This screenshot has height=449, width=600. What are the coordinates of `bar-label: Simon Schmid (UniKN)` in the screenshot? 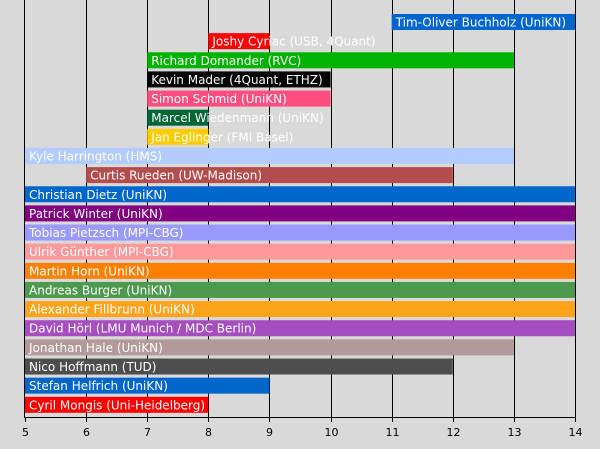 It's located at (219, 99).